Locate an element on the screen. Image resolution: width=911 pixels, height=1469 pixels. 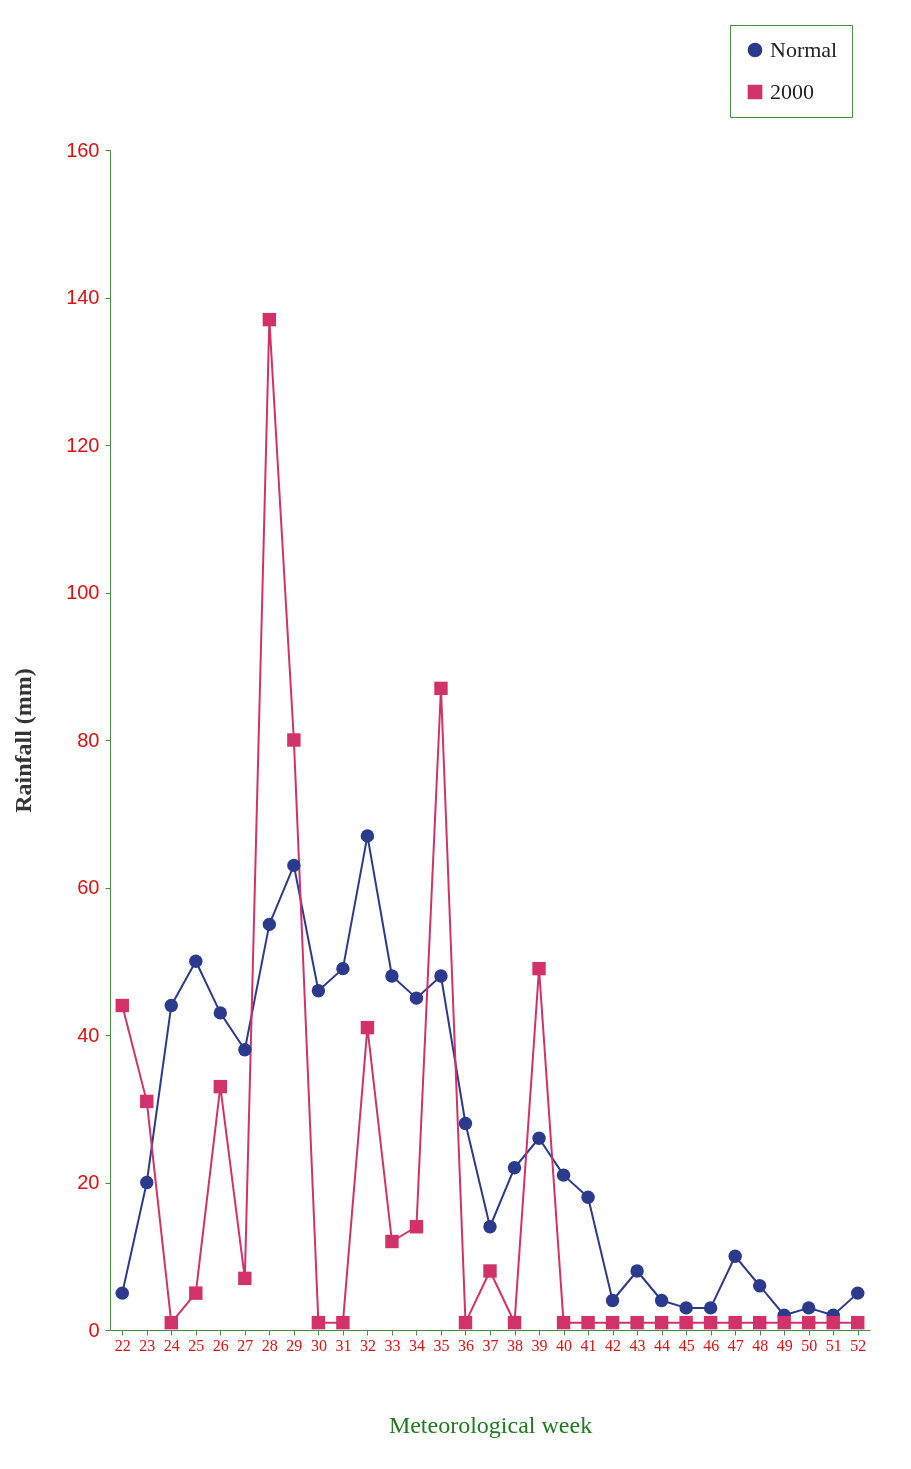
y-tick-label: 140 is located at coordinates (83, 297).